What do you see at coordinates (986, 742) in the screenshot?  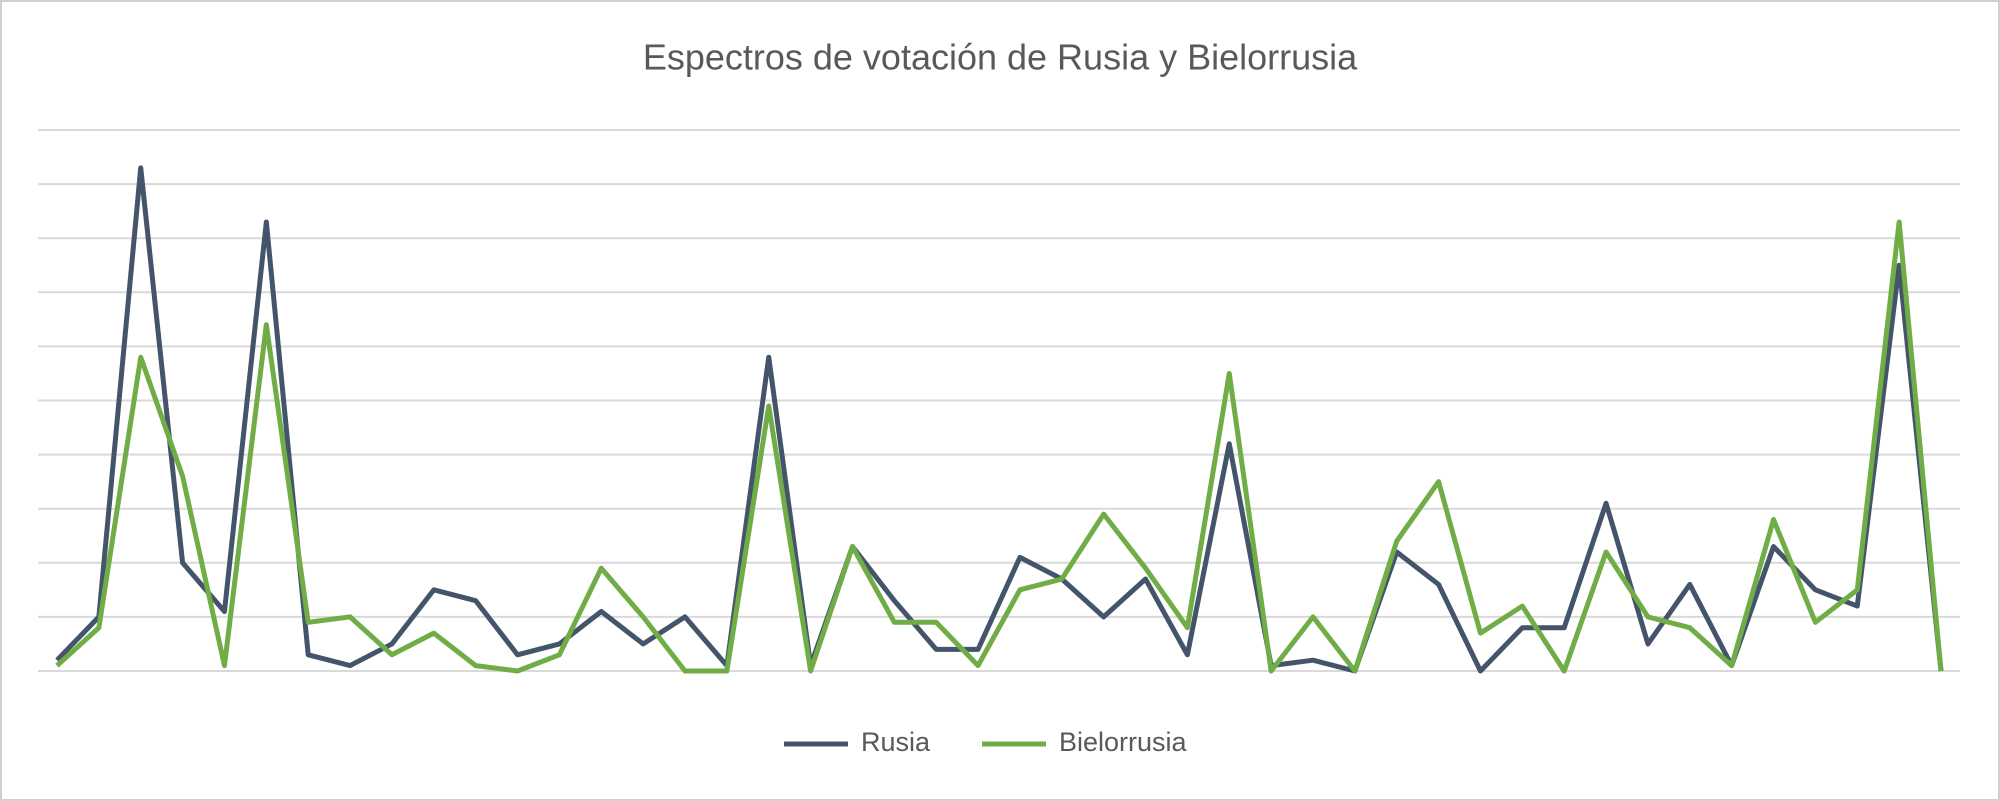 I see `legend: Rusia Bielorrusia` at bounding box center [986, 742].